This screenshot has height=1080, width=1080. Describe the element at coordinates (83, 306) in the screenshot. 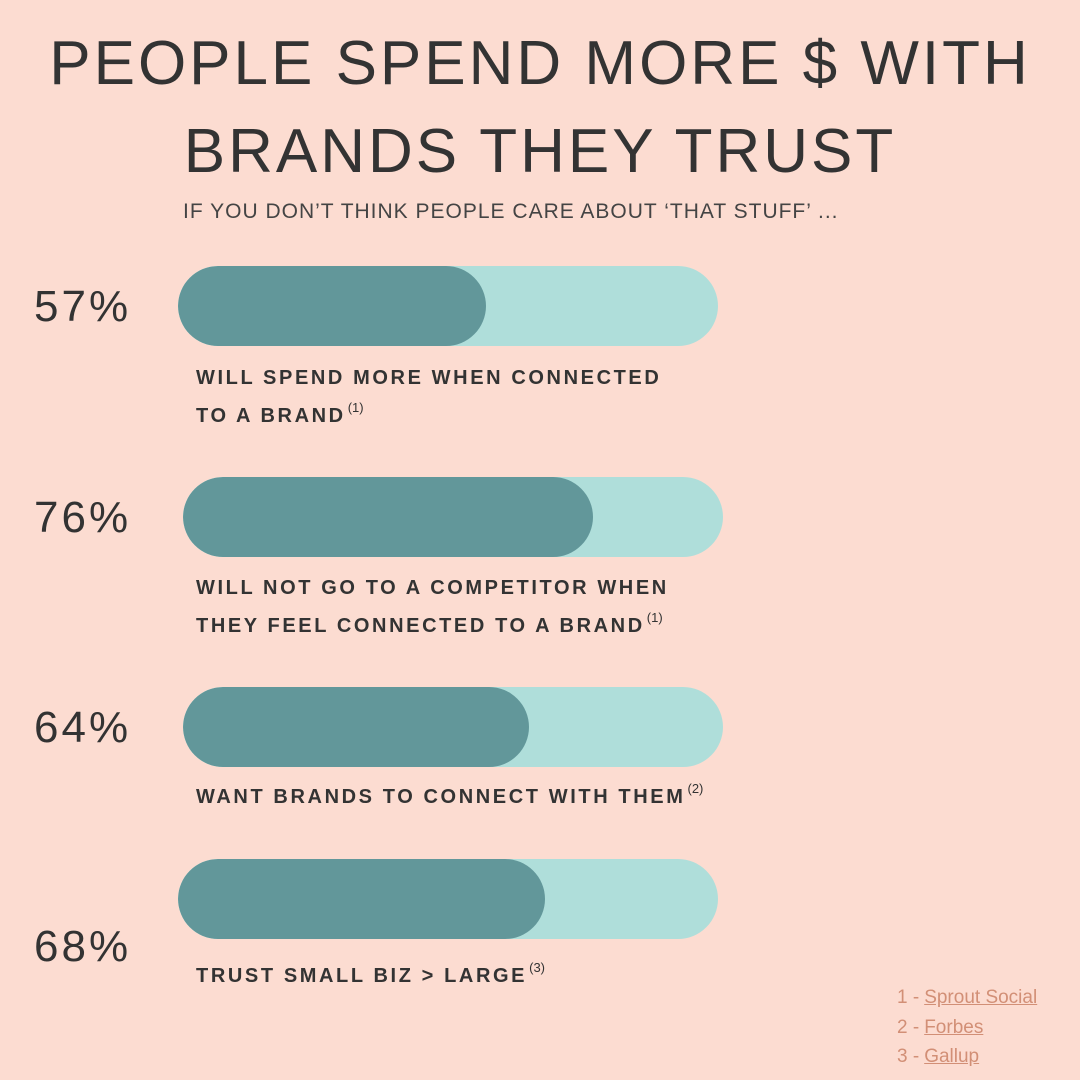

I see `value-label: 57%` at that location.